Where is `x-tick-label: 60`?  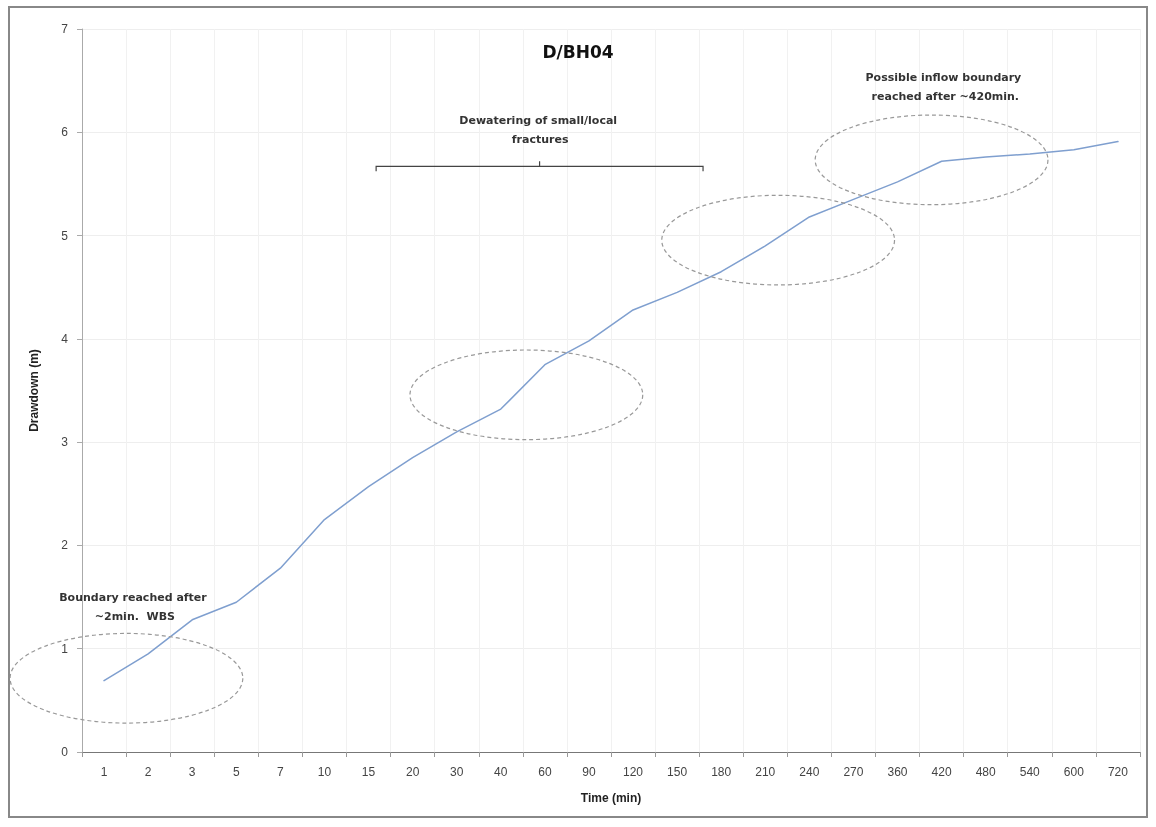
x-tick-label: 60 is located at coordinates (545, 772).